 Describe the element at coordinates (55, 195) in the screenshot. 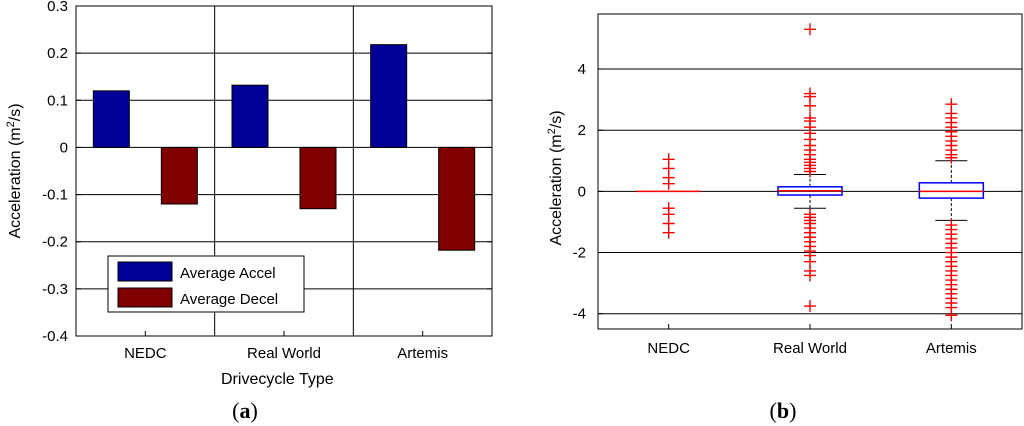

I see `y-tick-label: -0.1` at that location.